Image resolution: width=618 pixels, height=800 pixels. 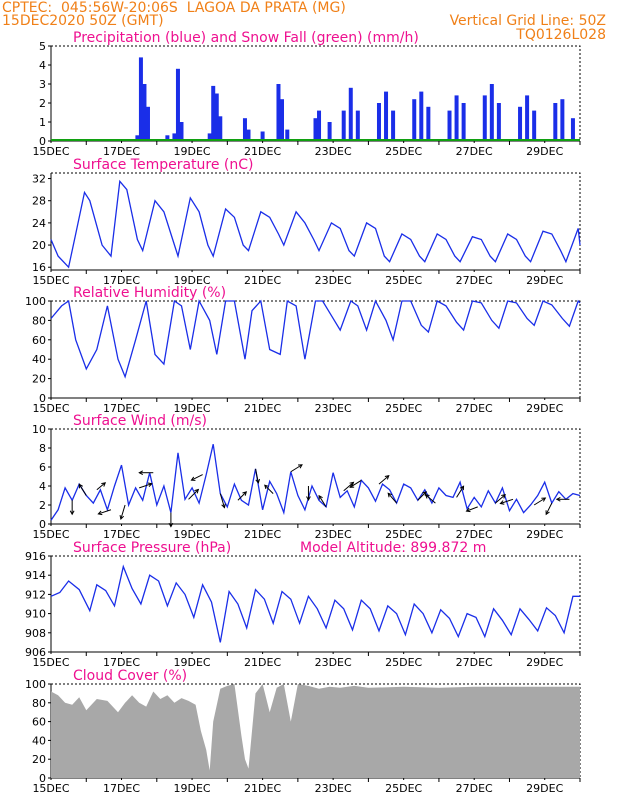 What do you see at coordinates (35, 614) in the screenshot?
I see `pressure-y-tick-label: 910` at bounding box center [35, 614].